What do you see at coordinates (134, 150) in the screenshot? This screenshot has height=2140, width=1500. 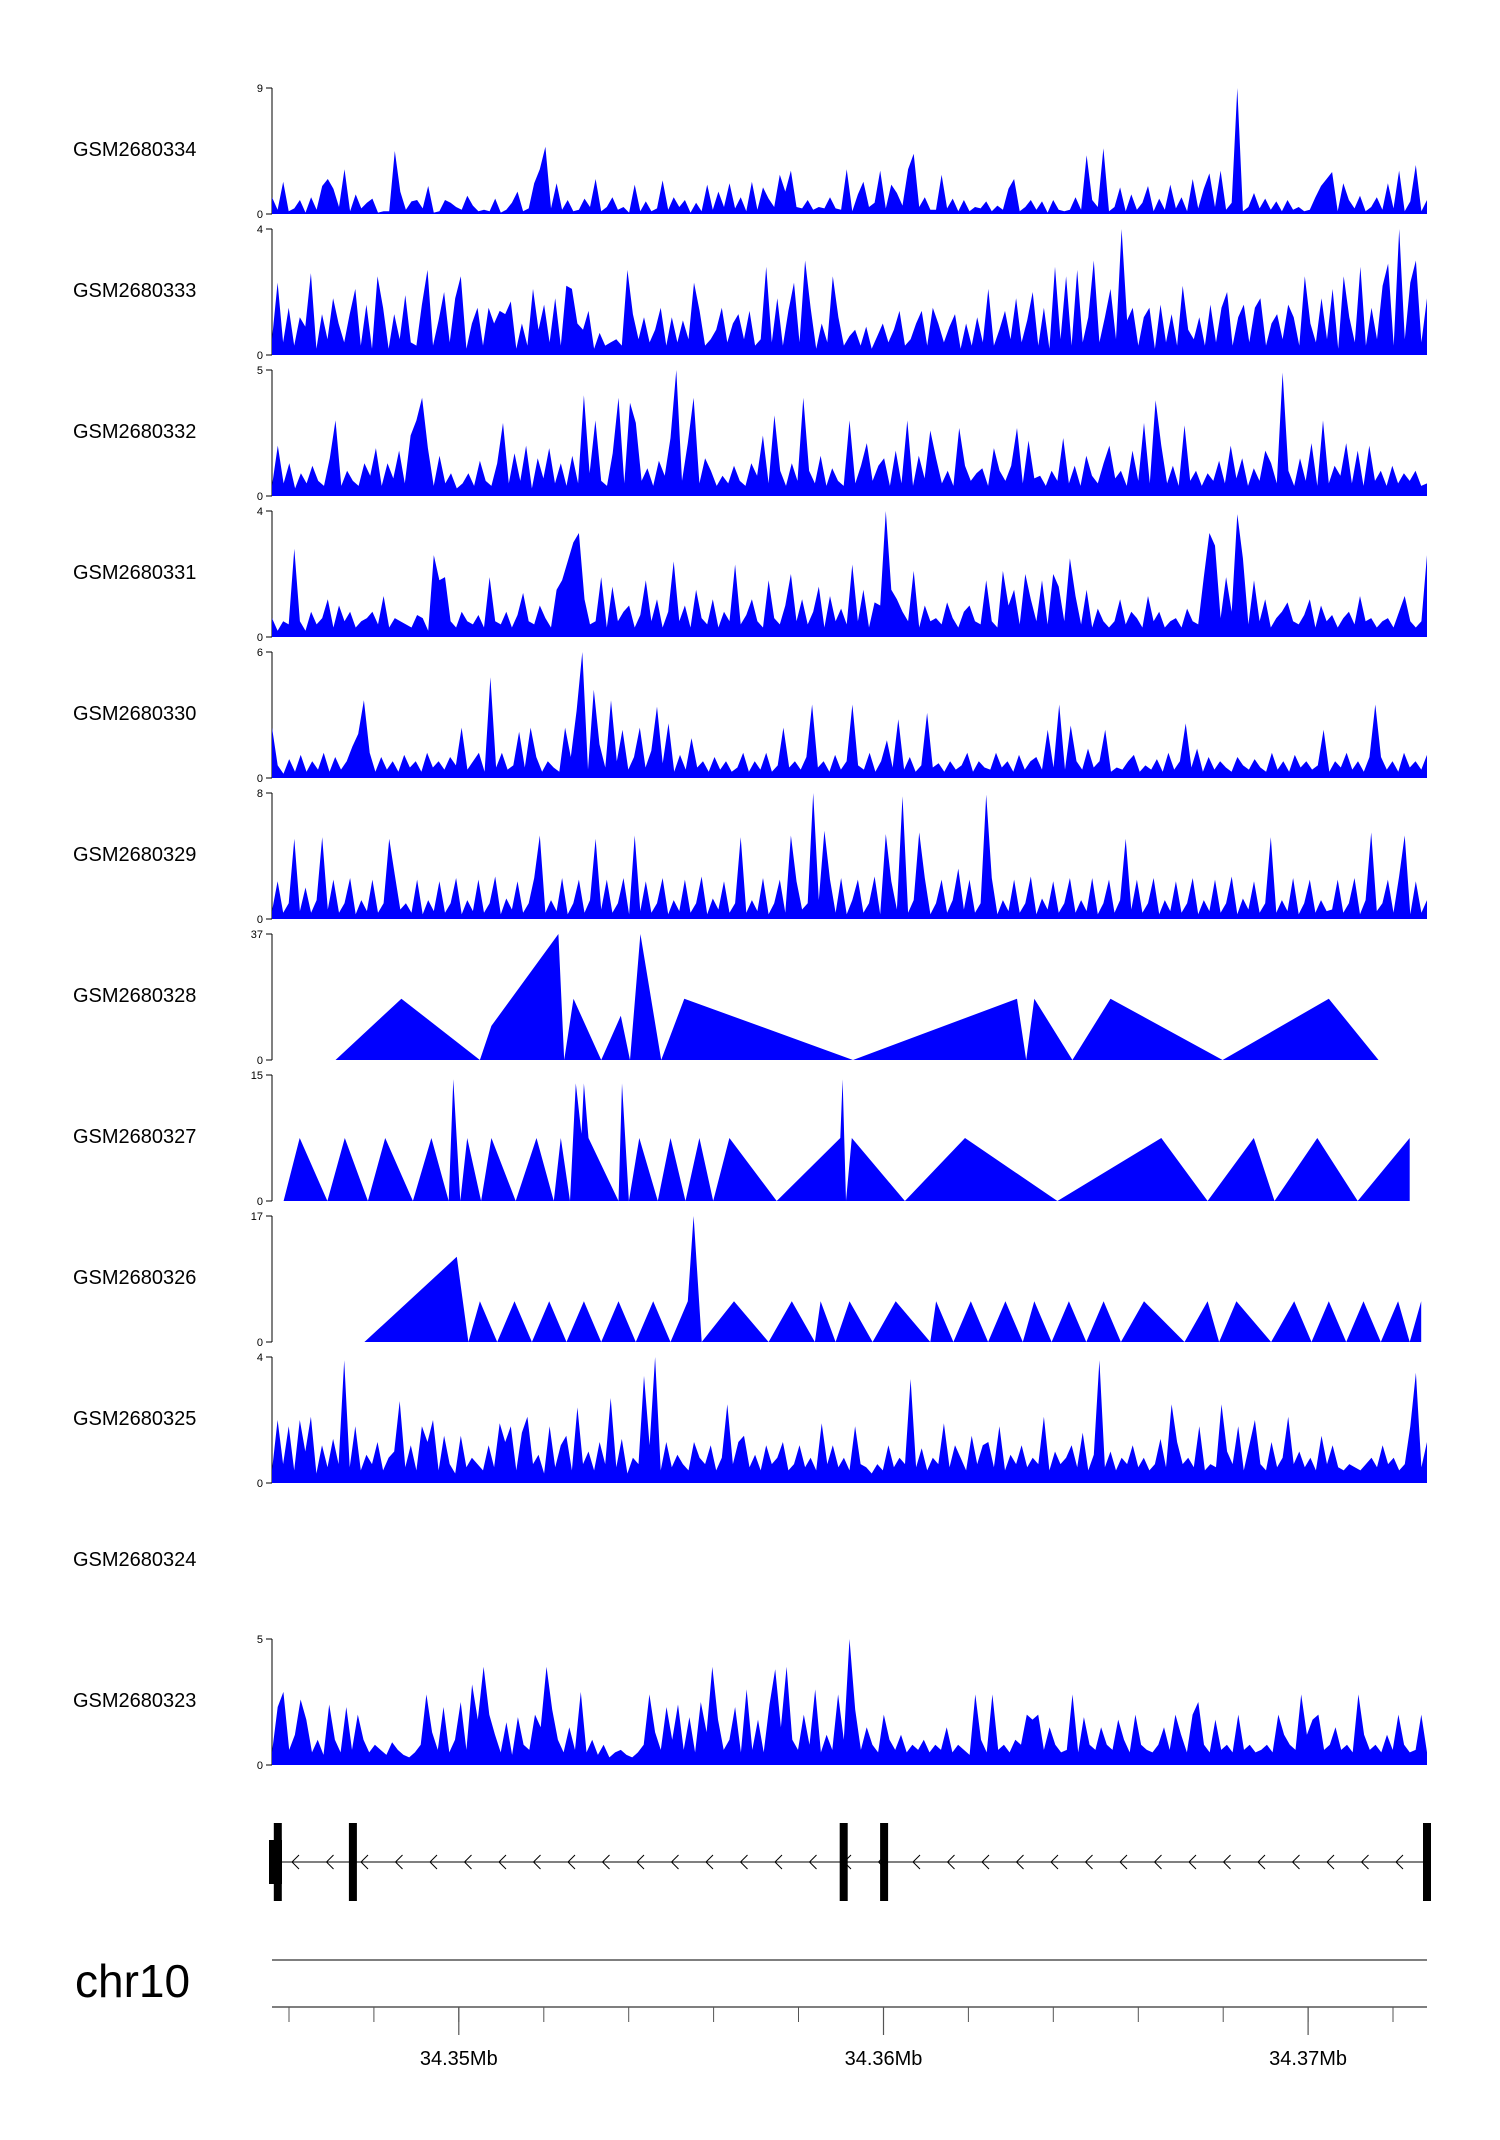 I see `track-label: GSM2680334` at bounding box center [134, 150].